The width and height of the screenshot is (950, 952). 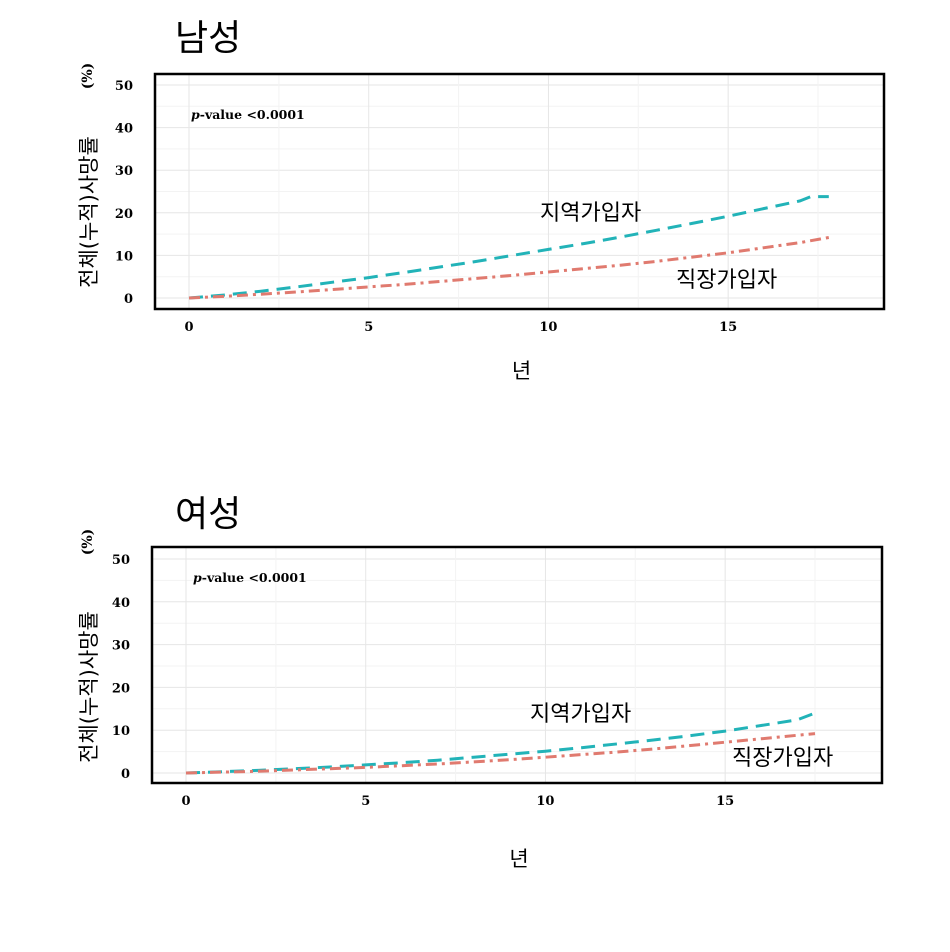 What do you see at coordinates (208, 514) in the screenshot?
I see `chart-title: 여성` at bounding box center [208, 514].